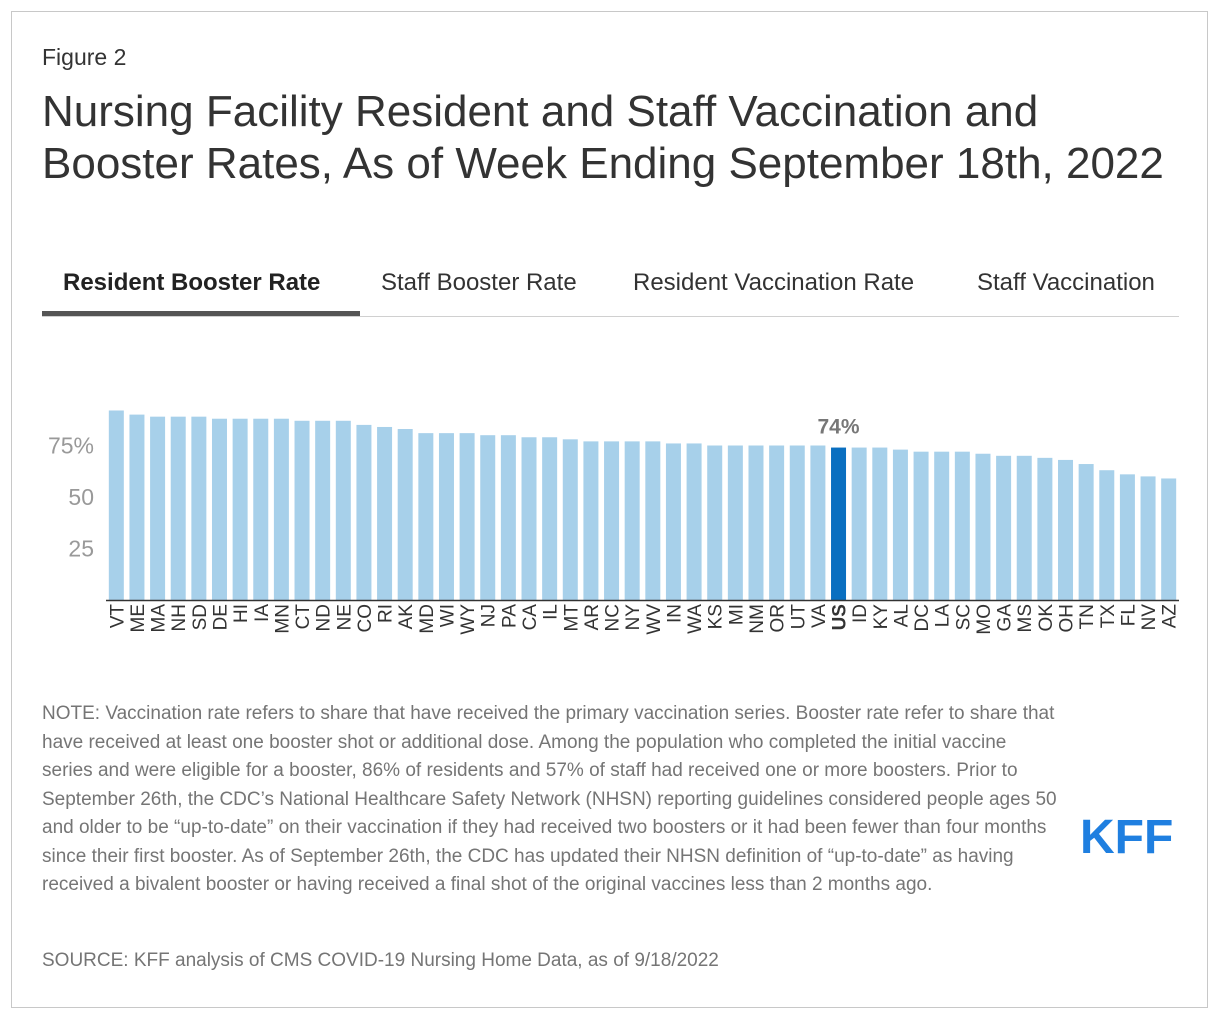 This screenshot has height=1020, width=1220. I want to click on x-tick-label: US, so click(840, 617).